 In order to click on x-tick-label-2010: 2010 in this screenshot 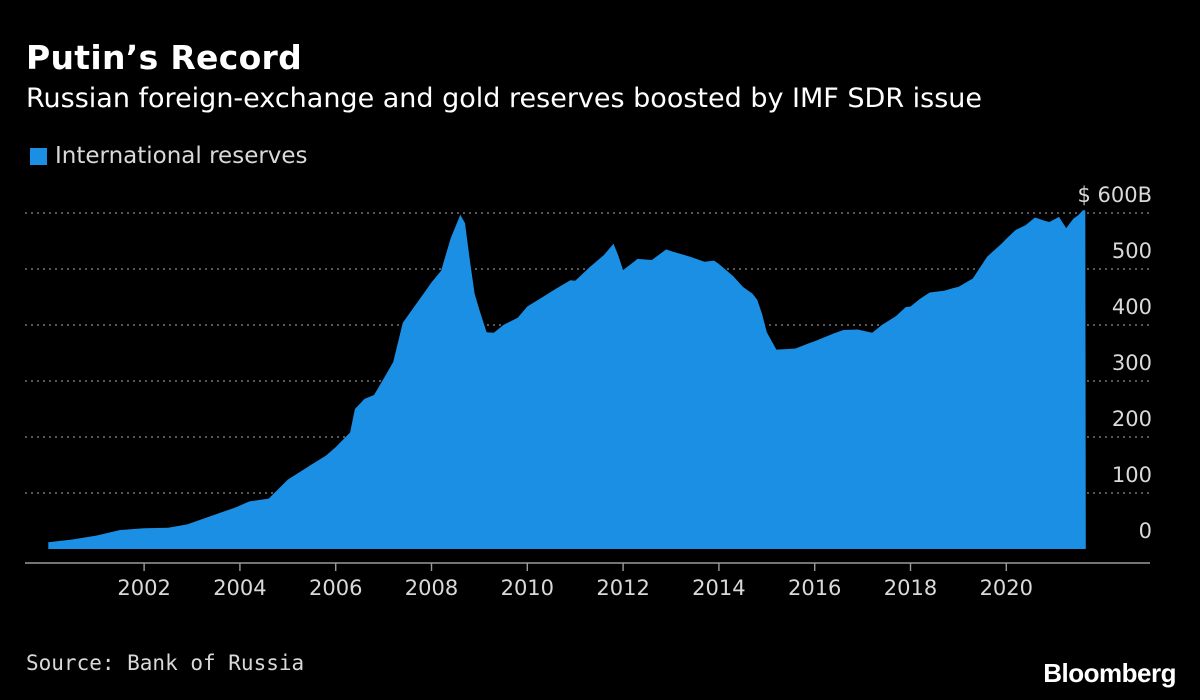, I will do `click(527, 588)`.